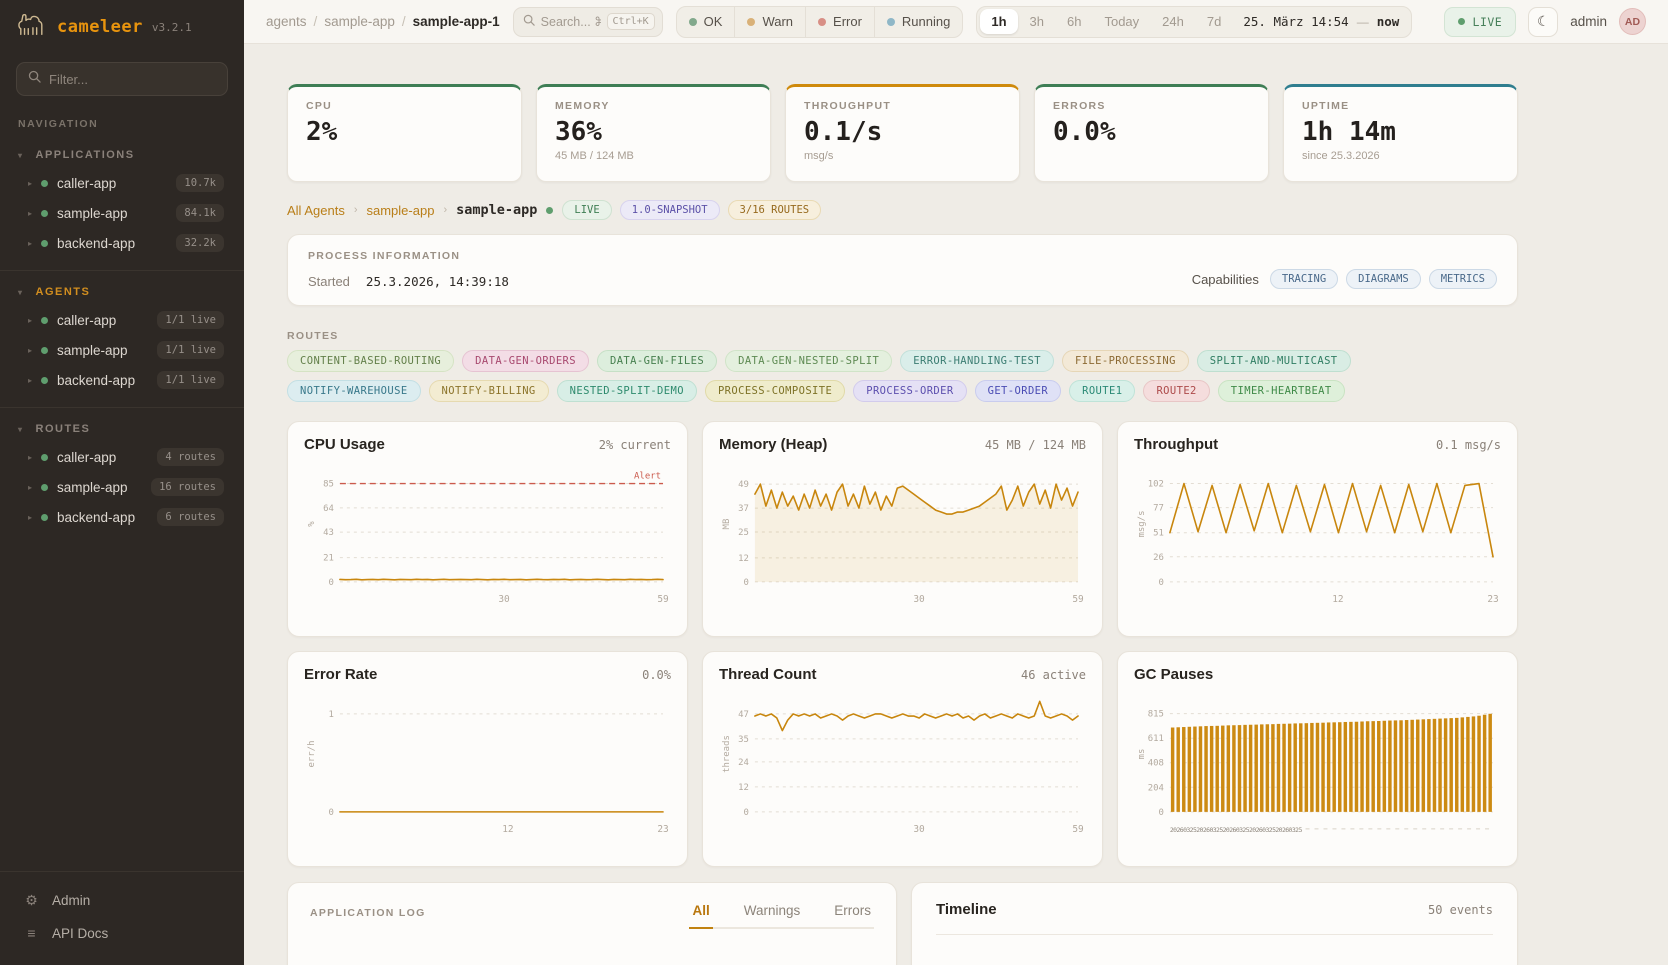 This screenshot has width=1668, height=965. Describe the element at coordinates (1078, 829) in the screenshot. I see `svg-text: 59` at that location.